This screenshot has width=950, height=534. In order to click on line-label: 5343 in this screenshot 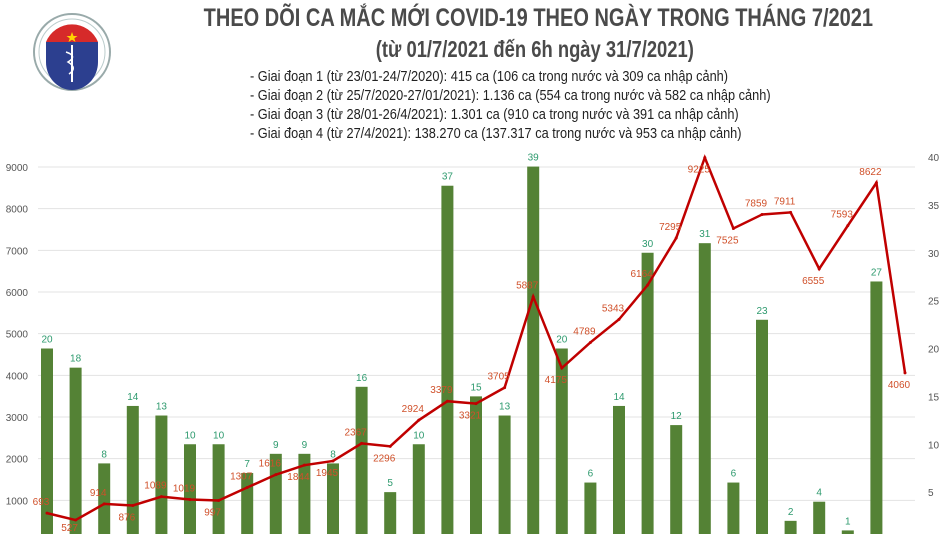, I will do `click(613, 308)`.